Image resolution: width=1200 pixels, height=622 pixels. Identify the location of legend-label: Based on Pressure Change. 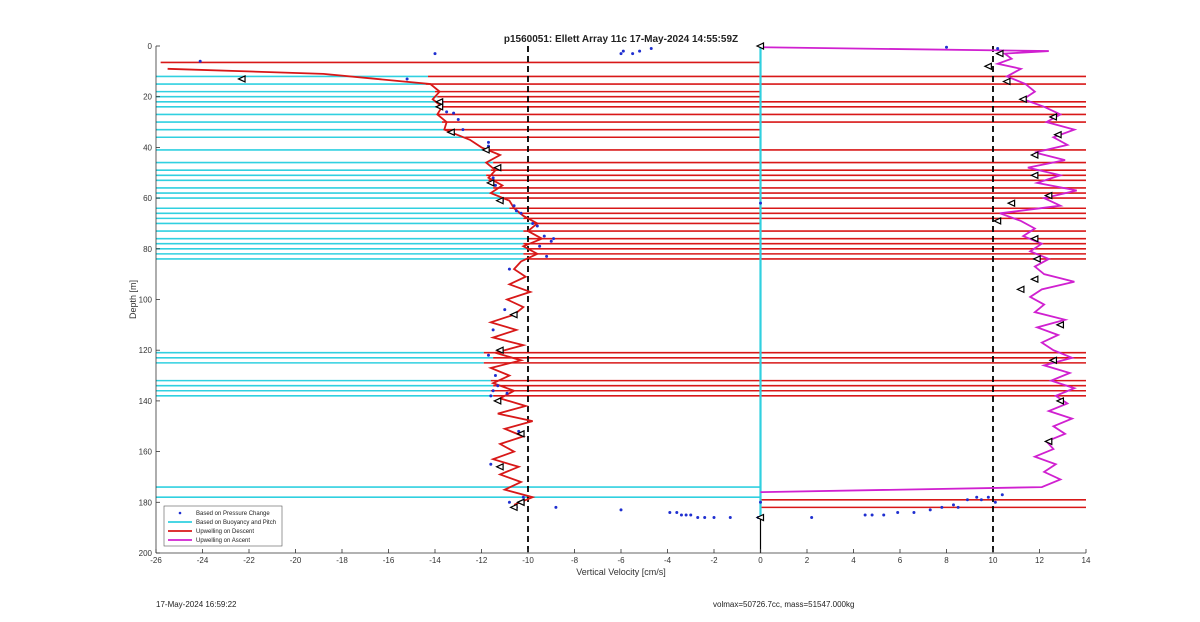
(233, 514).